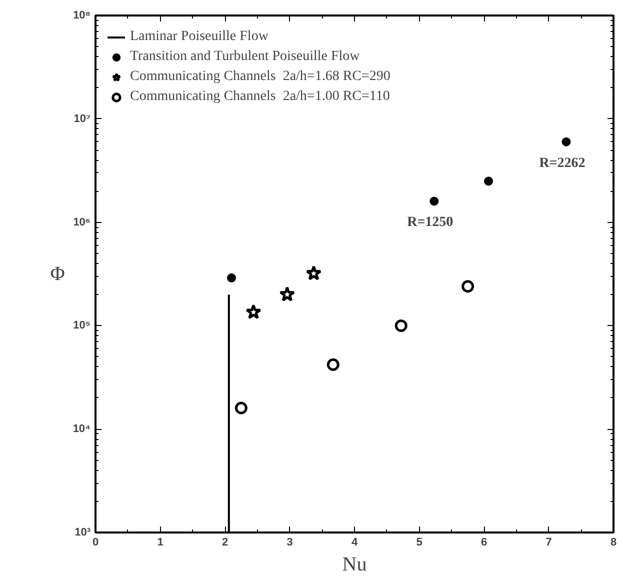 The image size is (623, 587). What do you see at coordinates (430, 222) in the screenshot?
I see `annotation: R=1250` at bounding box center [430, 222].